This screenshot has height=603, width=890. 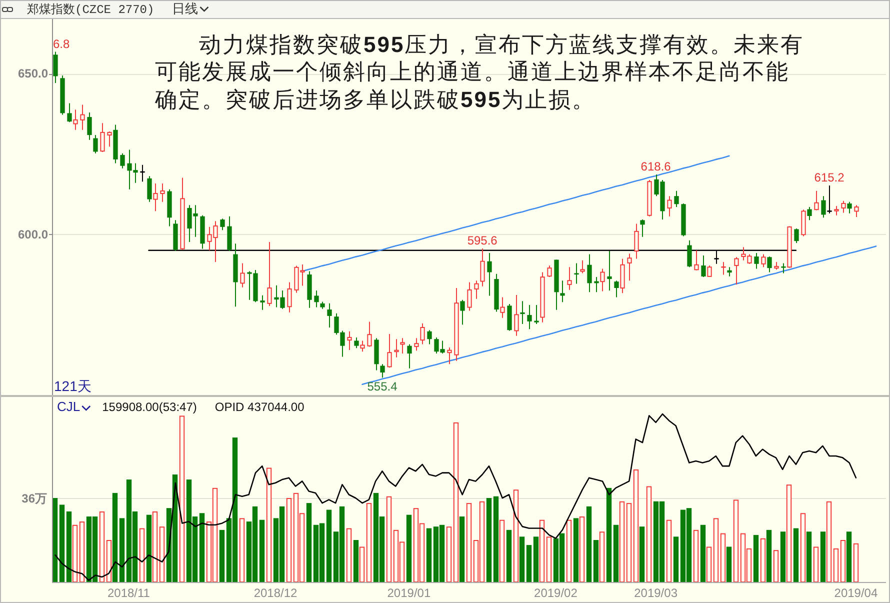 I want to click on annotation: 动力煤指数突破595压力，宣布下方蓝线支撑有效。未来有可能发展成一个倾斜向上的通道。通道上边界样本不足尚不能确定。突破后进场多单以跌破595为止损。, so click(x=480, y=72).